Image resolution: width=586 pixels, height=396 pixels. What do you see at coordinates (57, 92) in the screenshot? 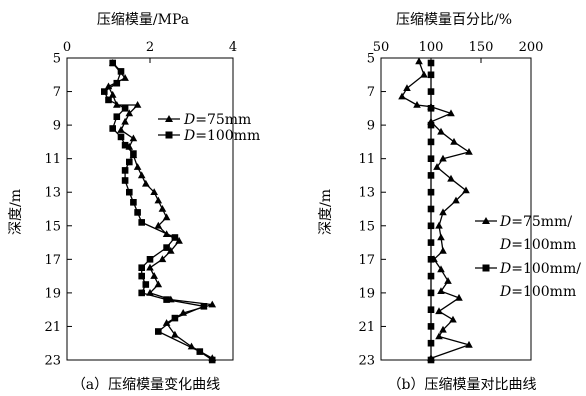
I see `panel-a-y-tick-label: 7` at bounding box center [57, 92].